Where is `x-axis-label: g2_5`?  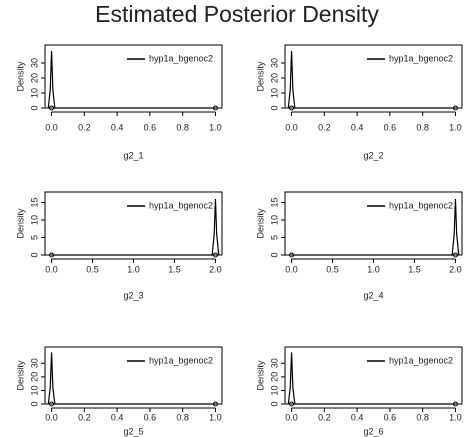 x-axis-label: g2_5 is located at coordinates (133, 431).